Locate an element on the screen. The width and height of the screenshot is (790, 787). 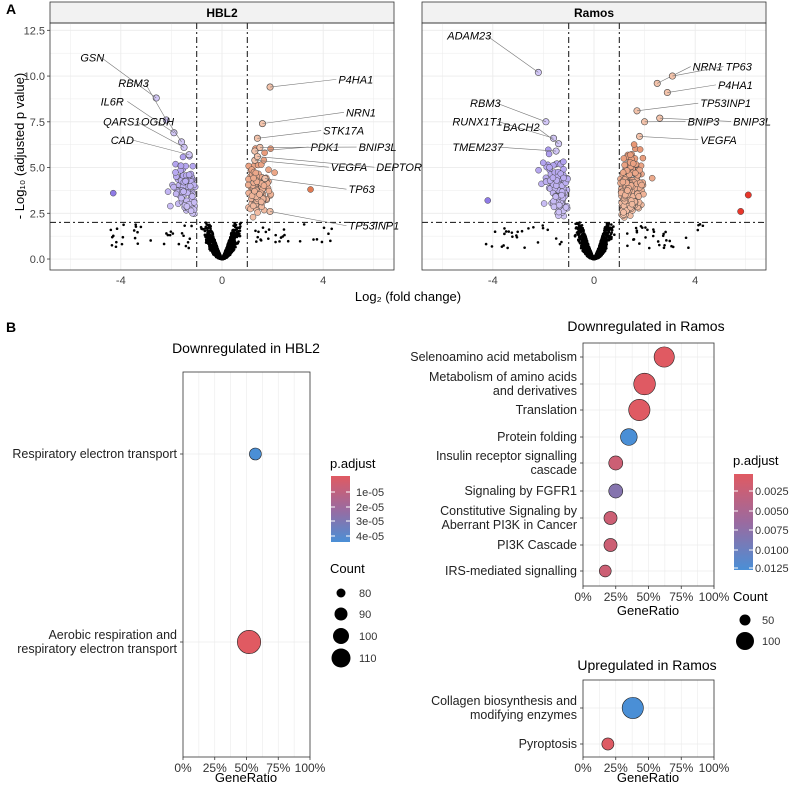
hbl2-legend-gradient is located at coordinates (340, 509).